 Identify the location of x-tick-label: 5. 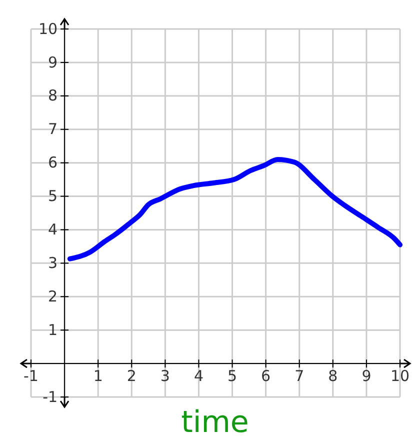
(233, 376).